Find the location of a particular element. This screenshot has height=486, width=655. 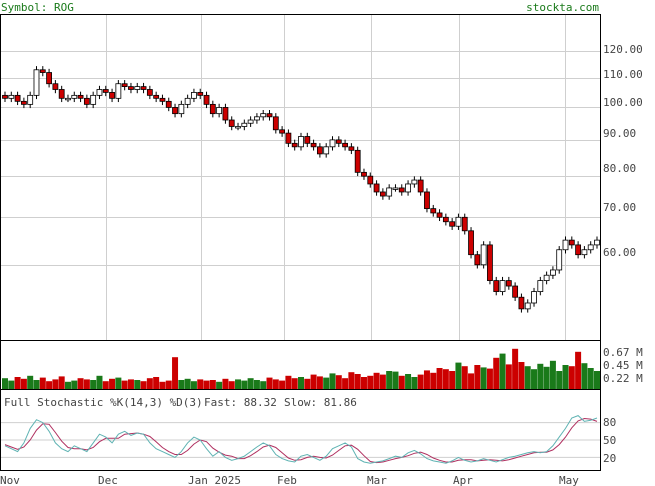

price-tick-label: 80.00 is located at coordinates (619, 168).